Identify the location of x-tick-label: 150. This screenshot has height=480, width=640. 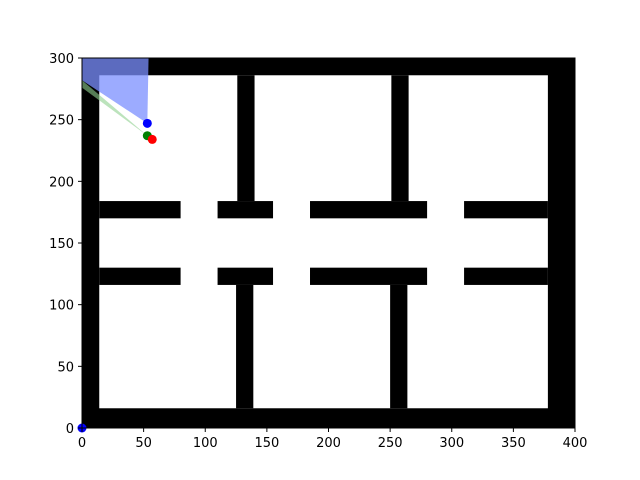
(266, 443).